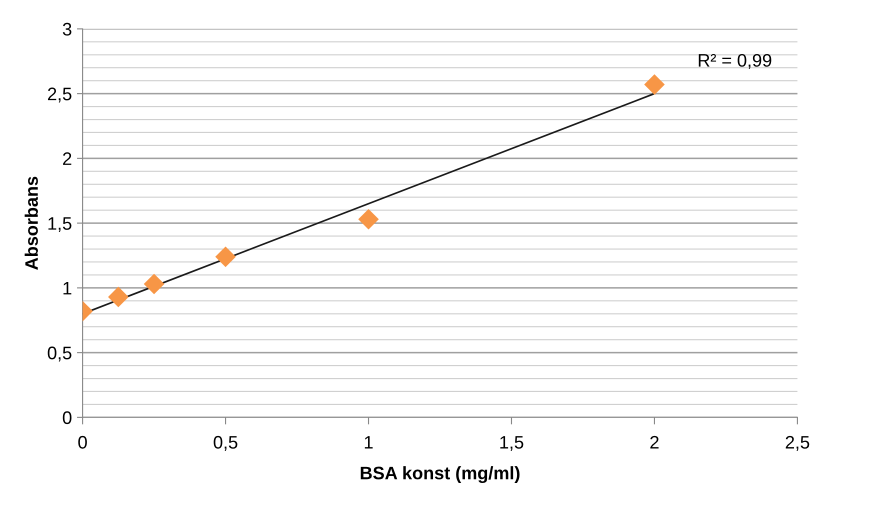  Describe the element at coordinates (440, 475) in the screenshot. I see `x-axis-title: BSA konst (mg/ml)` at that location.